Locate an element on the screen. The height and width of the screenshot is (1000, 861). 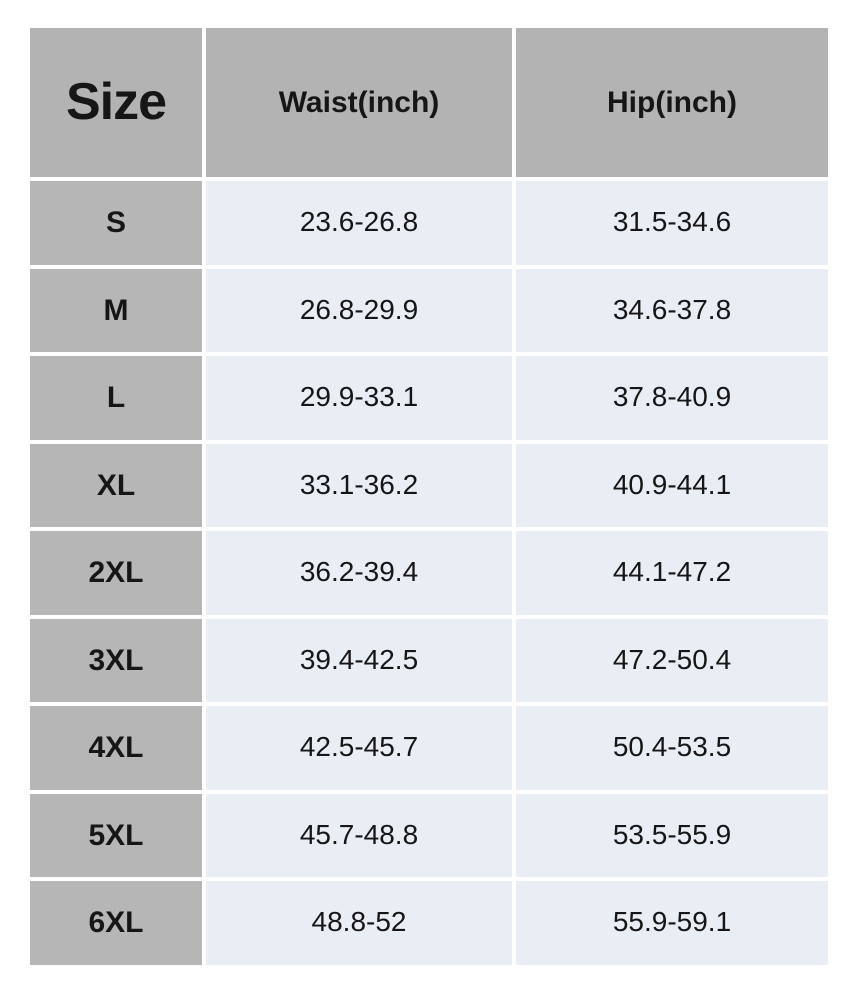
size-label-cell: 5XL is located at coordinates (116, 835).